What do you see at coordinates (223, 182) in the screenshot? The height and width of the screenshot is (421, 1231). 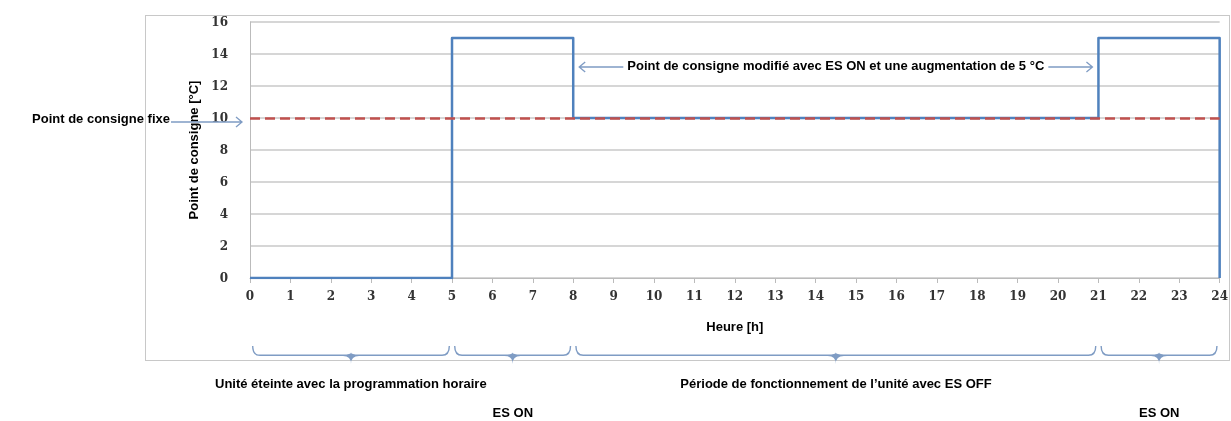 I see `y-tick-label: 6` at bounding box center [223, 182].